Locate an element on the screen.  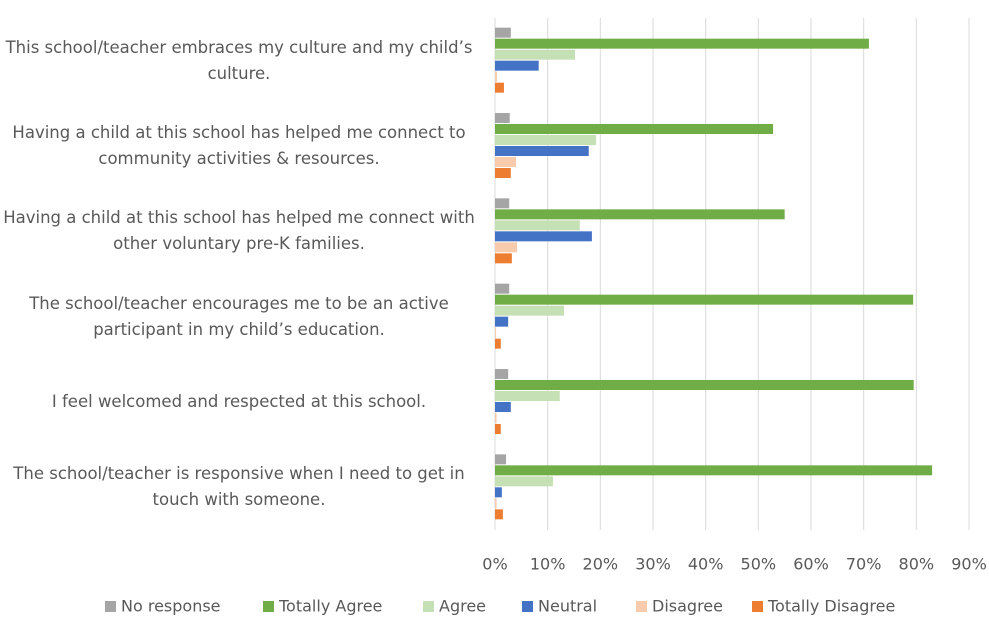
legend-label: Neutral is located at coordinates (567, 606).